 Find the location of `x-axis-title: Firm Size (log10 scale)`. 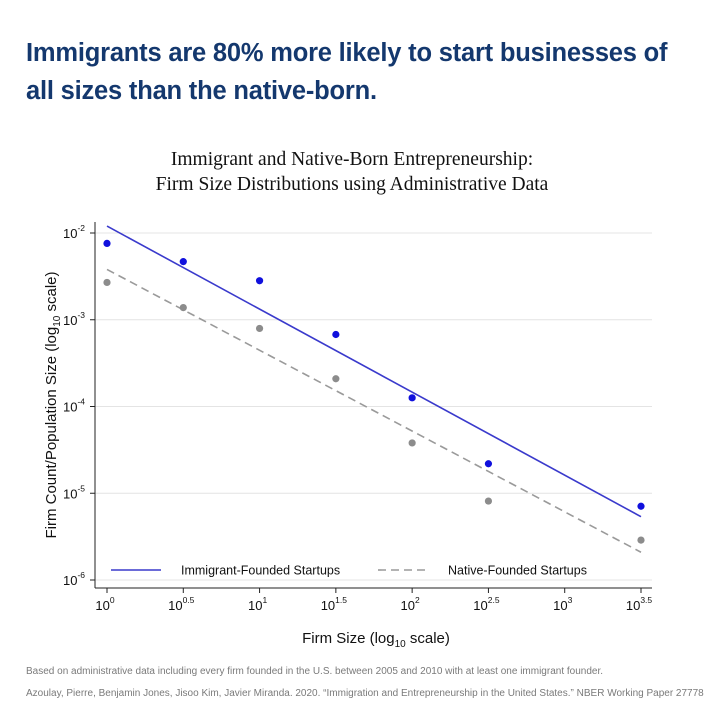

x-axis-title: Firm Size (log10 scale) is located at coordinates (376, 640).